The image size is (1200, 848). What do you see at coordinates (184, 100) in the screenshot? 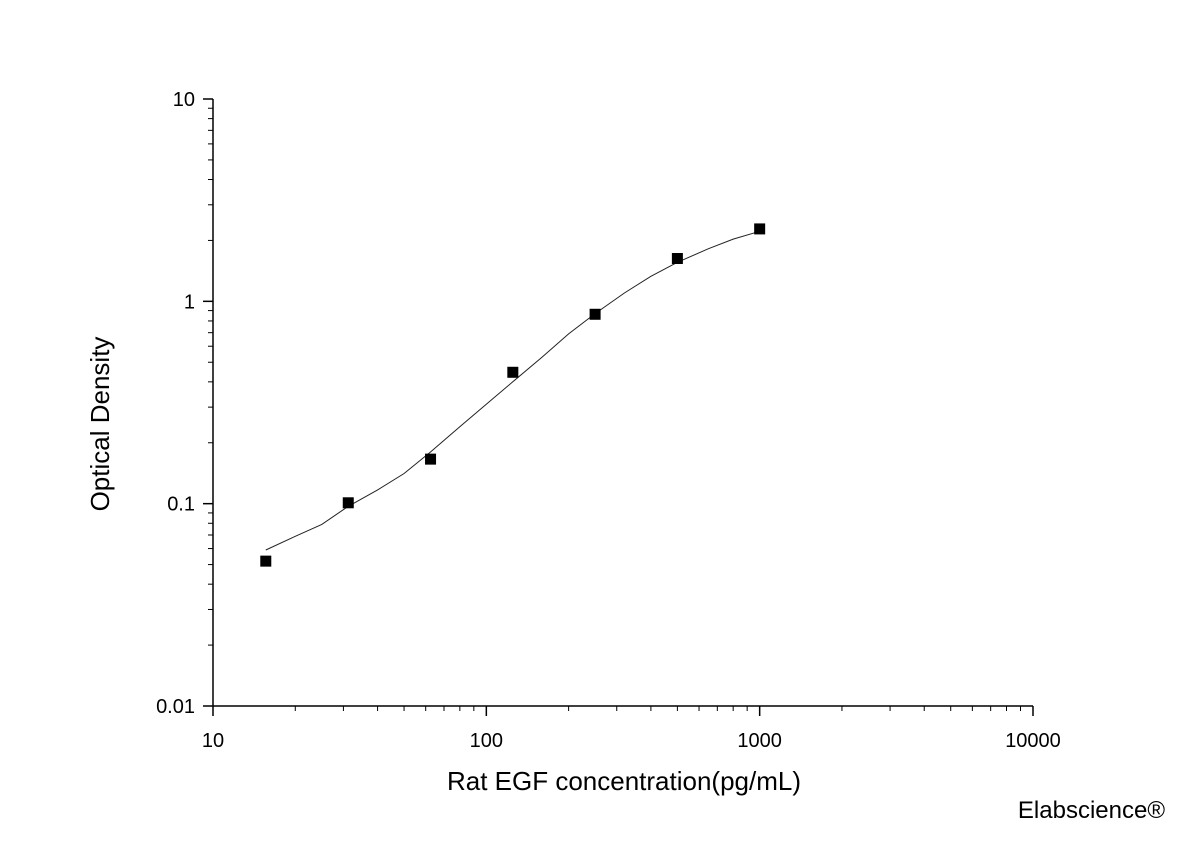
I see `y-tick-label: 10` at bounding box center [184, 100].